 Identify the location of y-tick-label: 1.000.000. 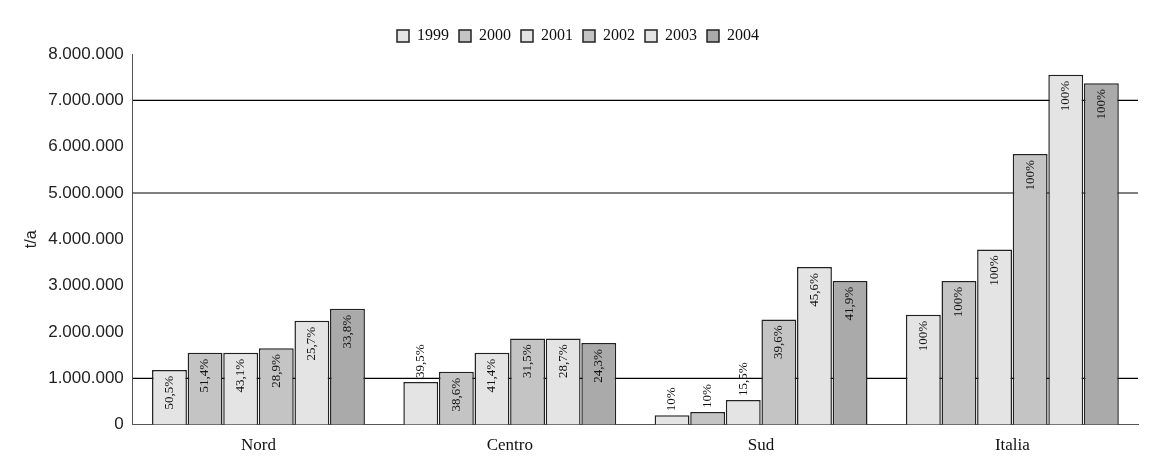
(86, 377).